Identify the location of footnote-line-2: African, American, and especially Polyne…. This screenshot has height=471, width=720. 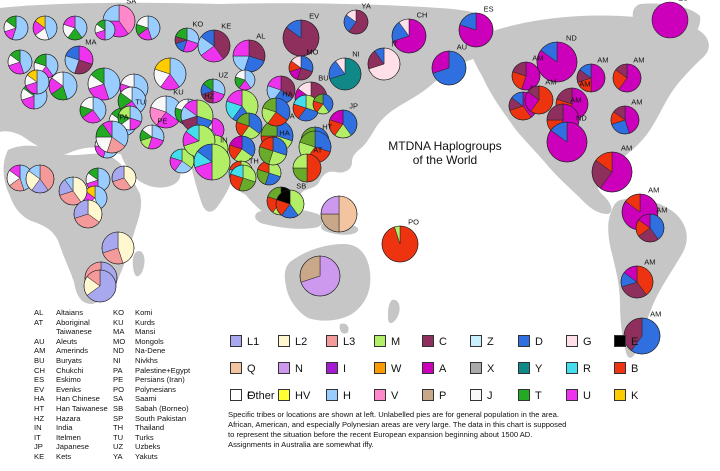
(397, 424).